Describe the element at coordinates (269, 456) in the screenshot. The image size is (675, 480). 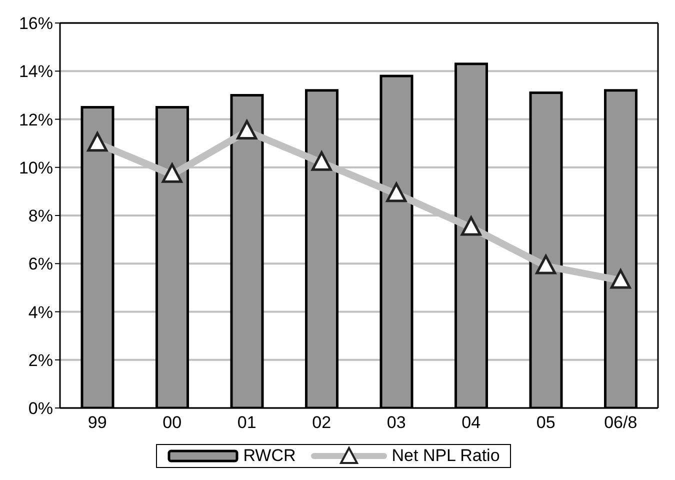
I see `legend-label: RWCR` at that location.